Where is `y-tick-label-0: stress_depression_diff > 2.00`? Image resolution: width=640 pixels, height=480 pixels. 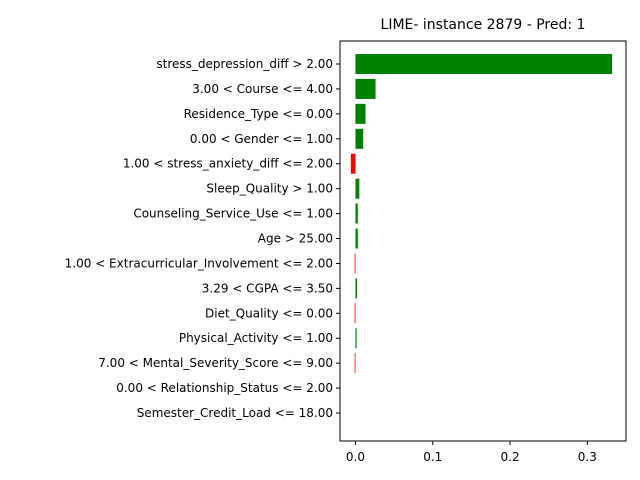
y-tick-label-0: stress_depression_diff > 2.00 is located at coordinates (244, 64).